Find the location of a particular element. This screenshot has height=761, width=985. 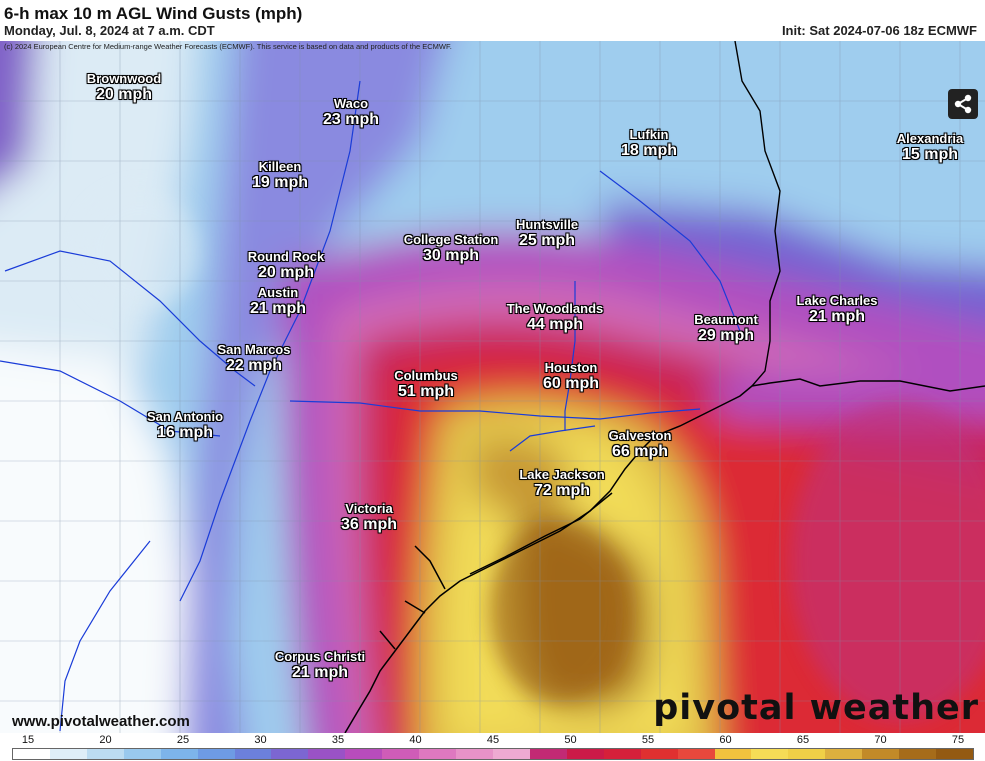

city-gust: 44 mph is located at coordinates (555, 324).